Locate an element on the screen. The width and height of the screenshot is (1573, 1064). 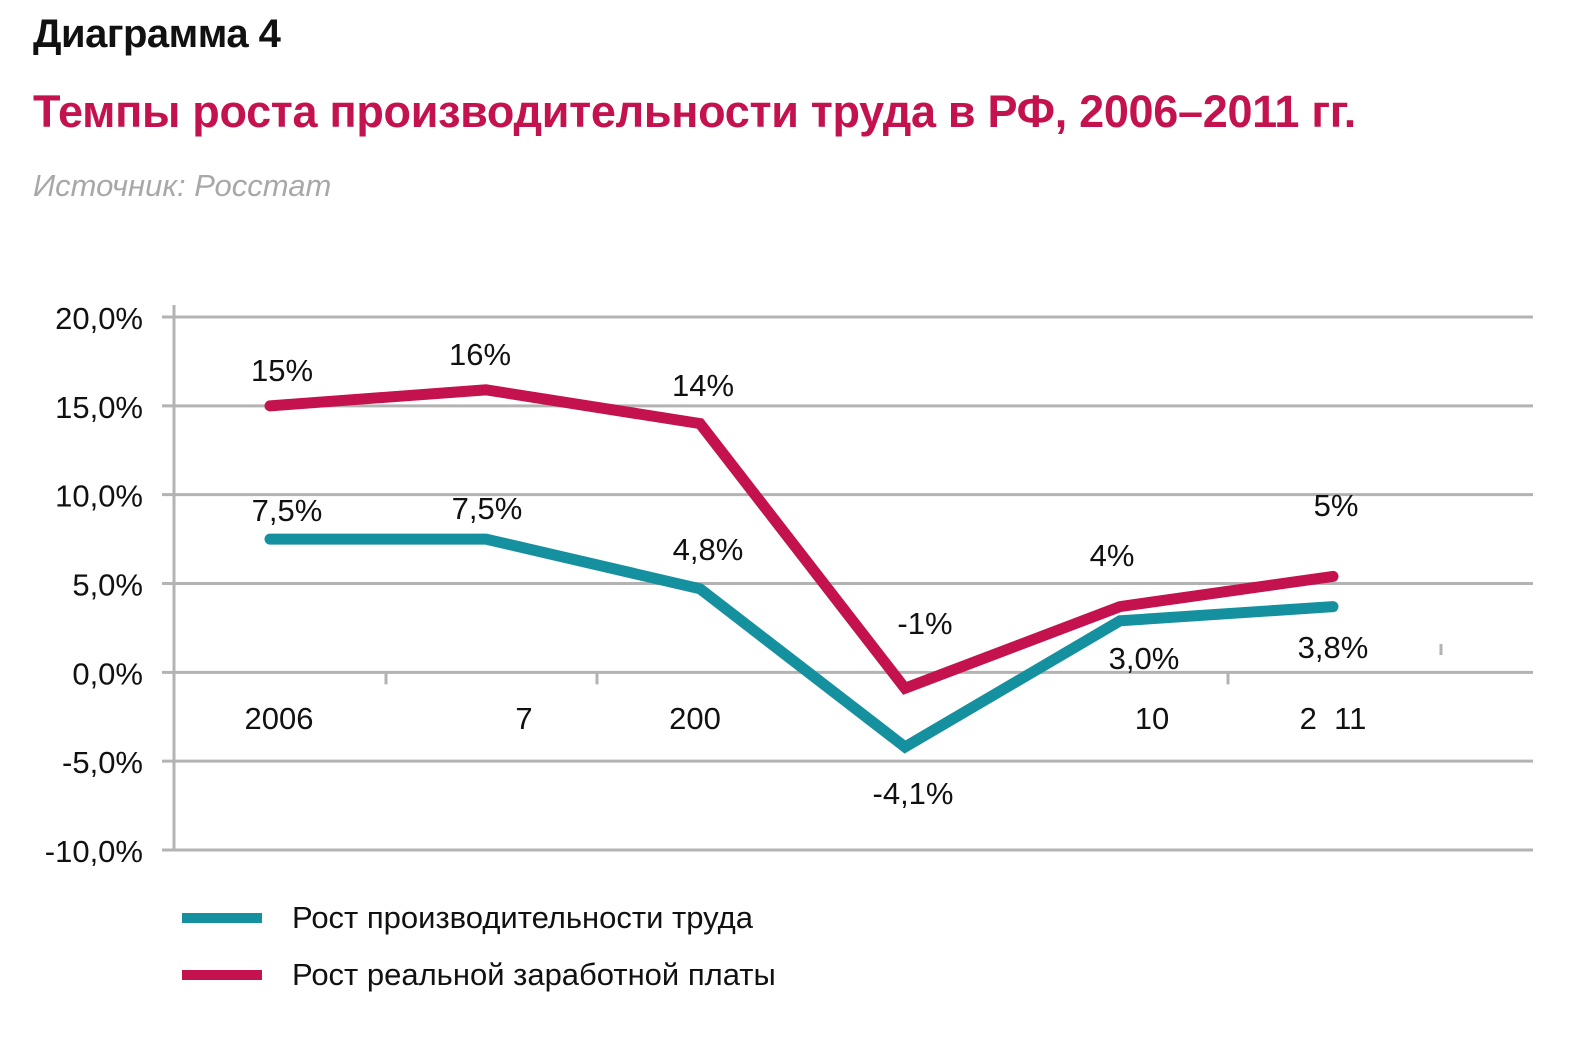
x-tick-label: 2 11 is located at coordinates (1333, 718).